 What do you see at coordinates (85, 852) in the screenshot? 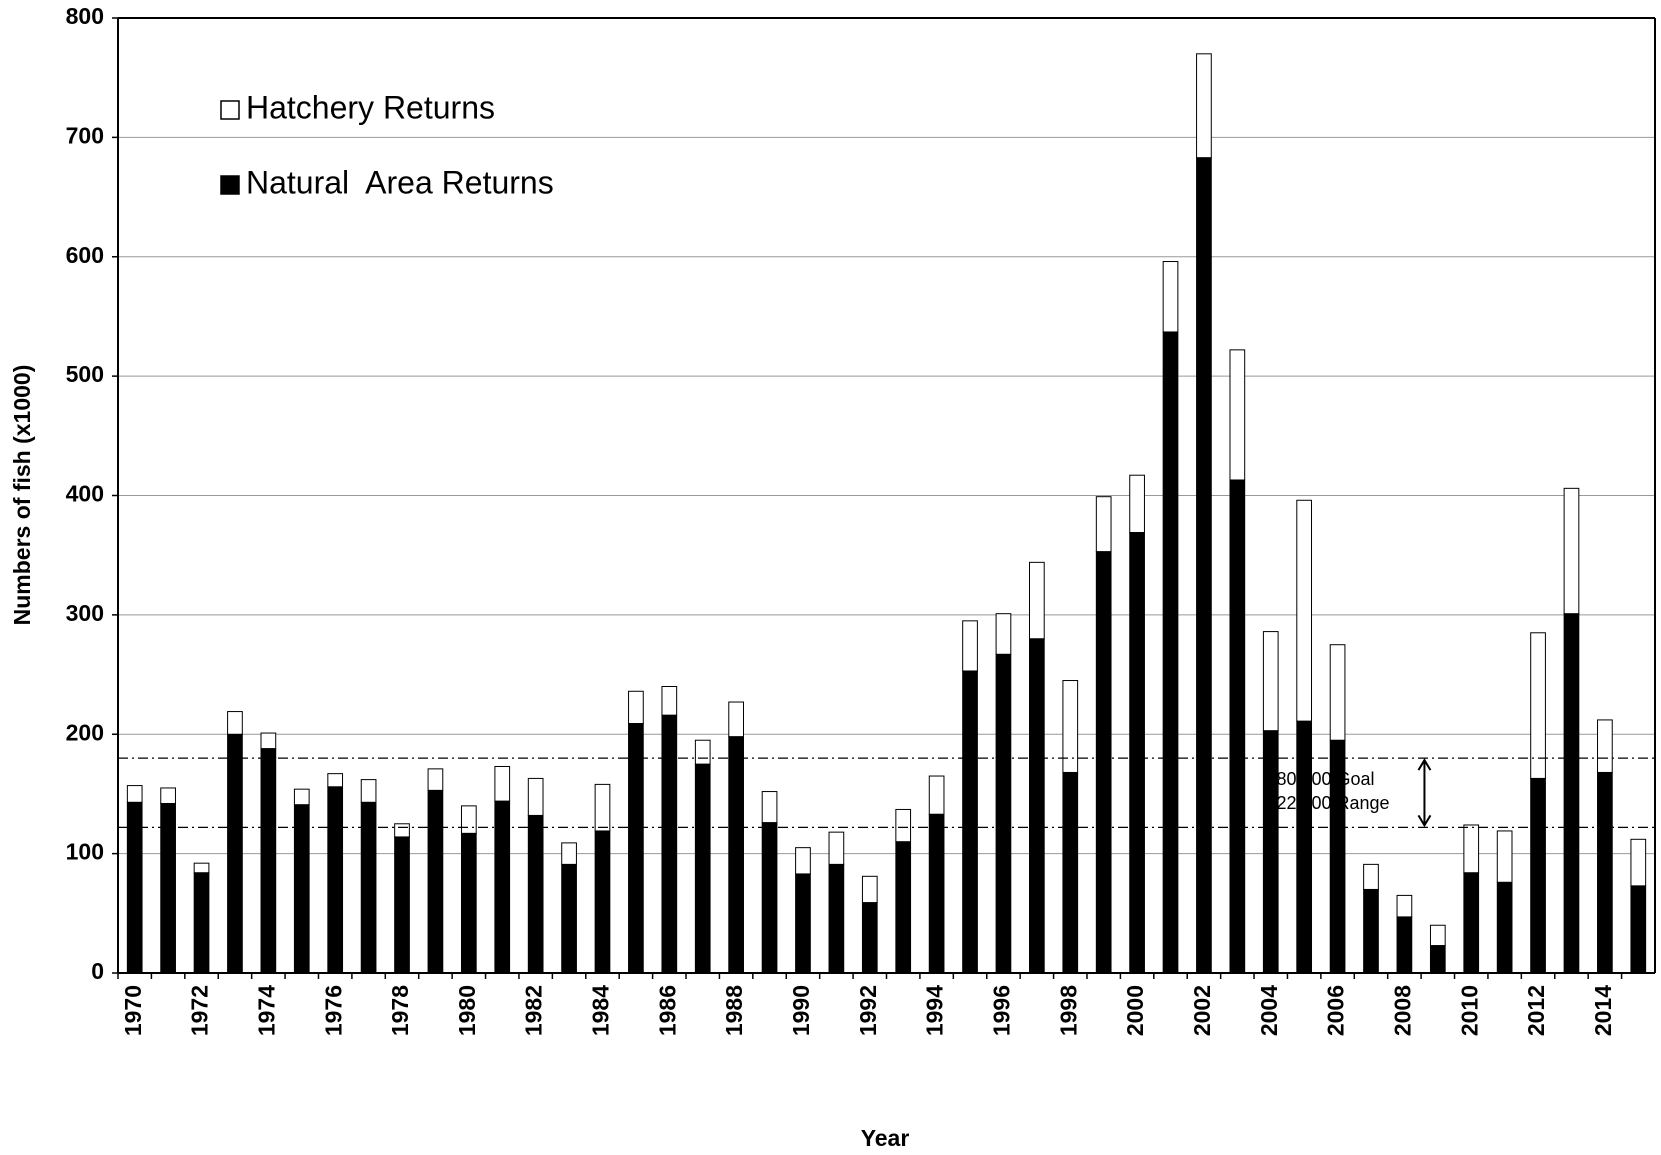
I see `y-tick-label: 100` at bounding box center [85, 852].